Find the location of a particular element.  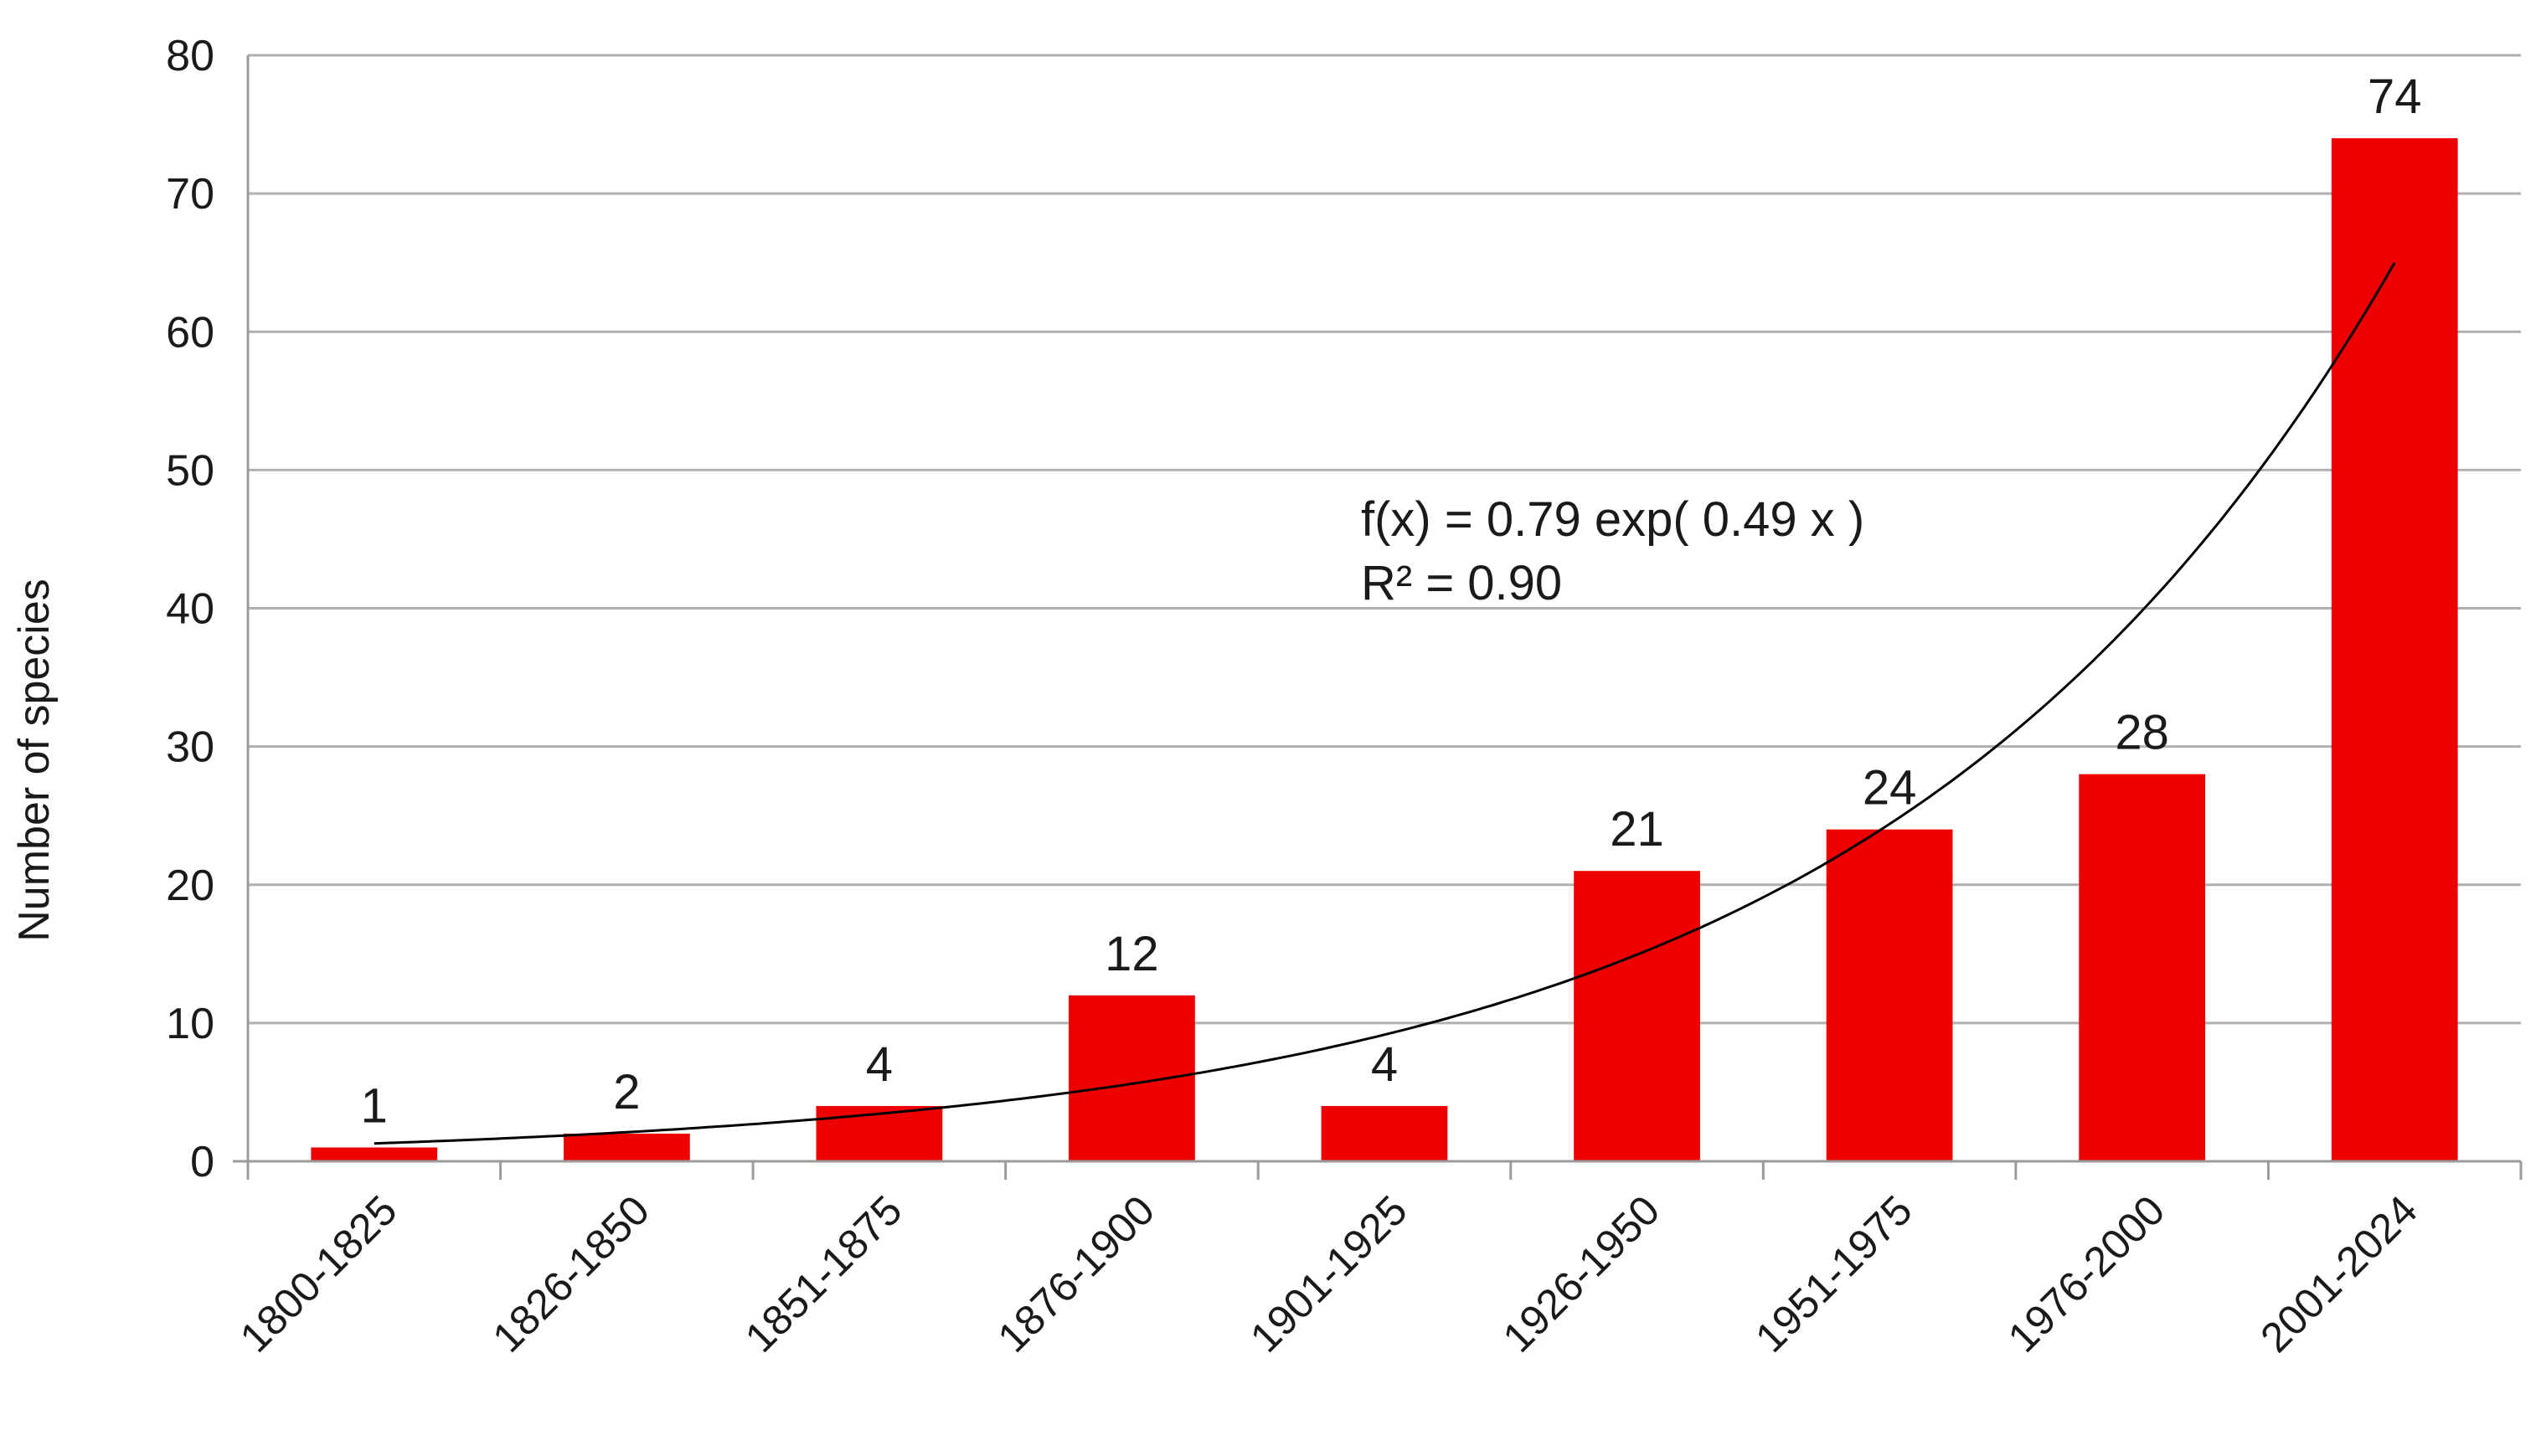

trendline-equation: f(x) = 0.79 exp( 0.49 x ) is located at coordinates (1612, 519).